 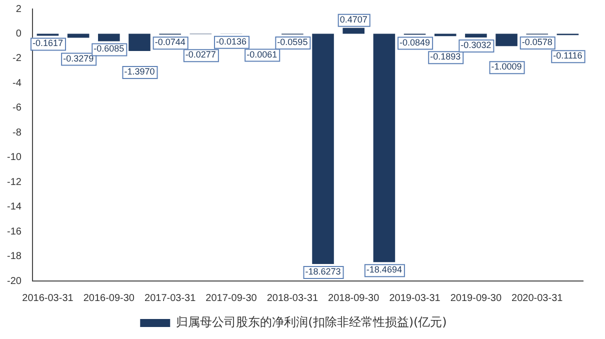 What do you see at coordinates (14, 158) in the screenshot?
I see `y-tick-label: -10` at bounding box center [14, 158].